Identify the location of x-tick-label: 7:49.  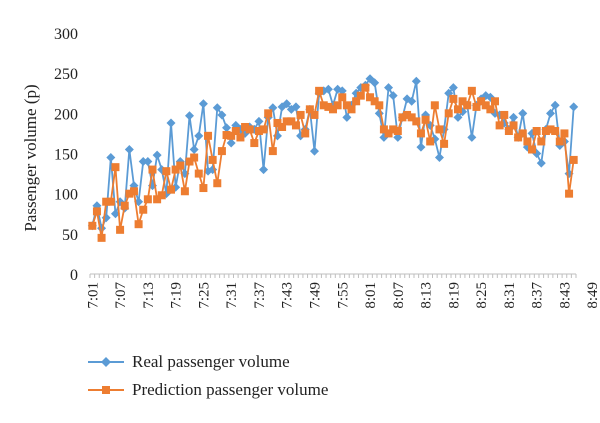
(315, 295).